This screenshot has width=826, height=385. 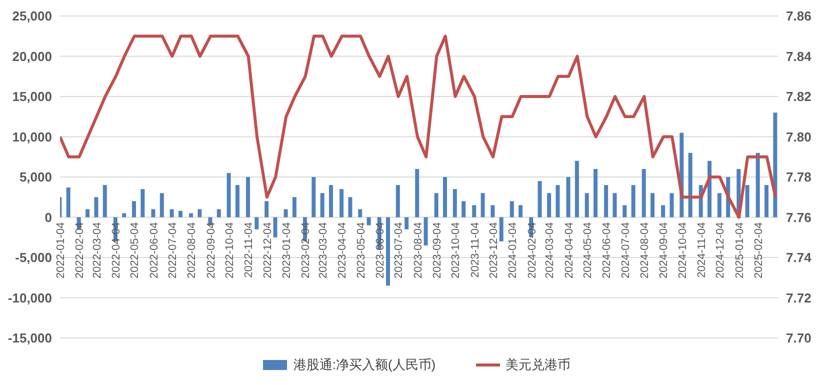 I want to click on x-tick-label: 2023-02-04, so click(x=306, y=250).